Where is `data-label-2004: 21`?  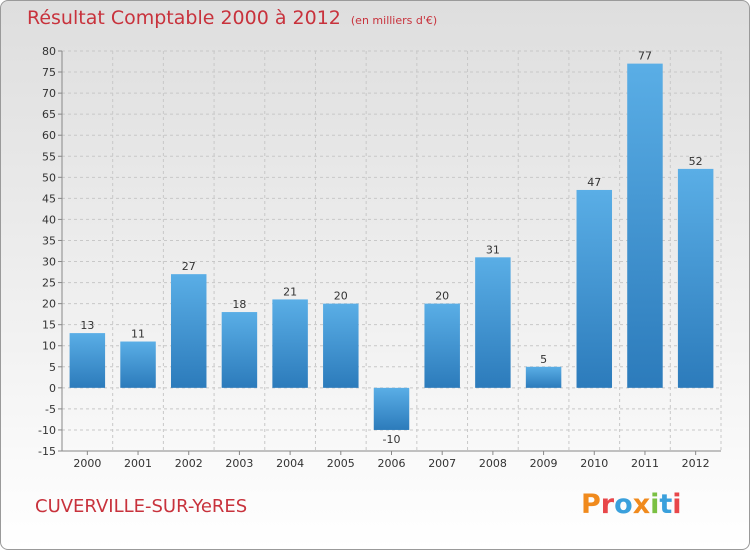
data-label-2004: 21 is located at coordinates (290, 291).